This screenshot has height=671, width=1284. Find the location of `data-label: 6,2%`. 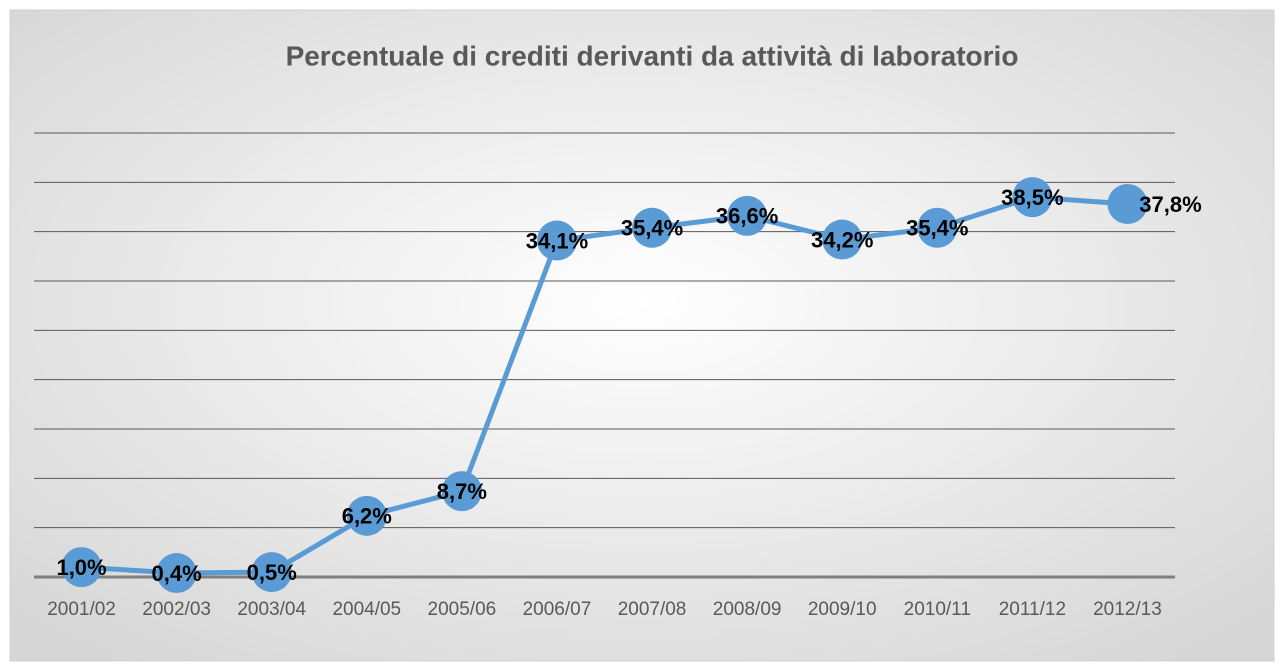

data-label: 6,2% is located at coordinates (367, 516).